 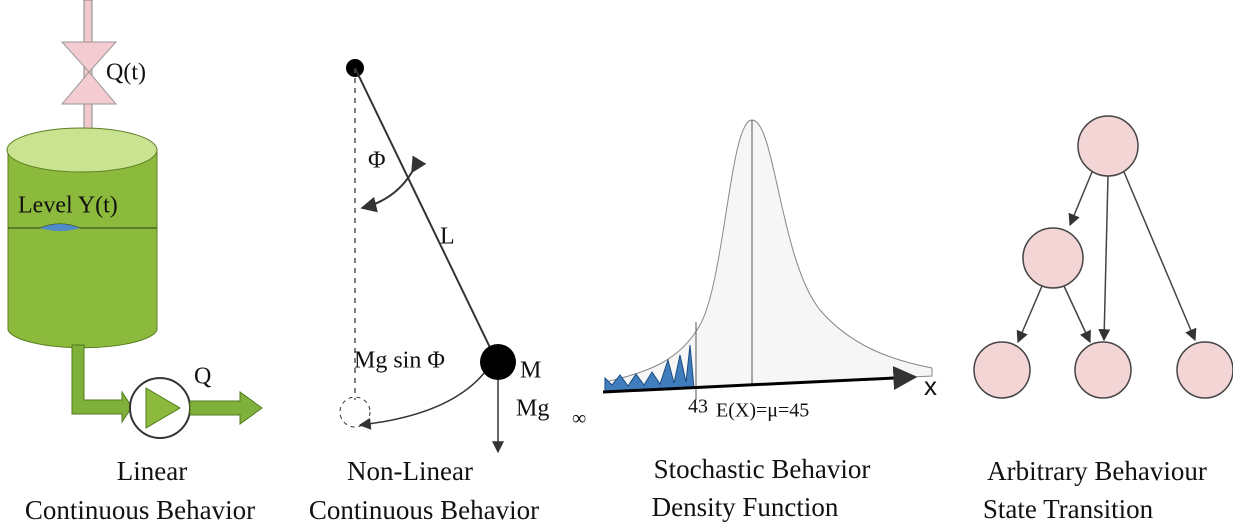 I want to click on valve, so click(x=89, y=73).